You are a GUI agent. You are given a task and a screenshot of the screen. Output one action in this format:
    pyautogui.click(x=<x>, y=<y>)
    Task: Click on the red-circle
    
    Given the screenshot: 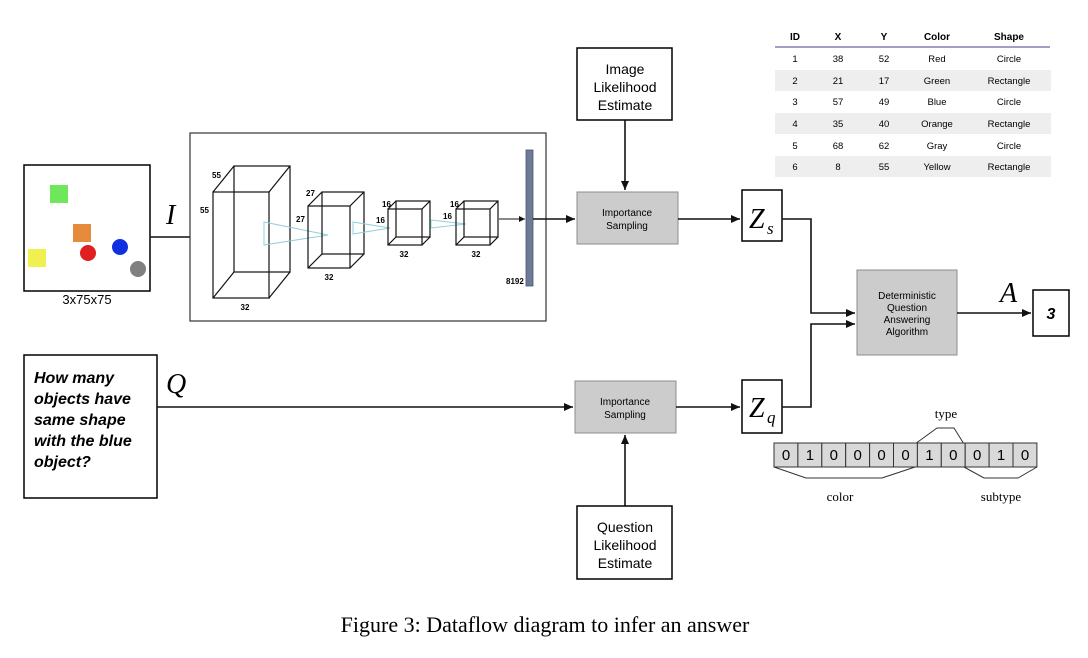 What is the action you would take?
    pyautogui.click(x=88, y=253)
    